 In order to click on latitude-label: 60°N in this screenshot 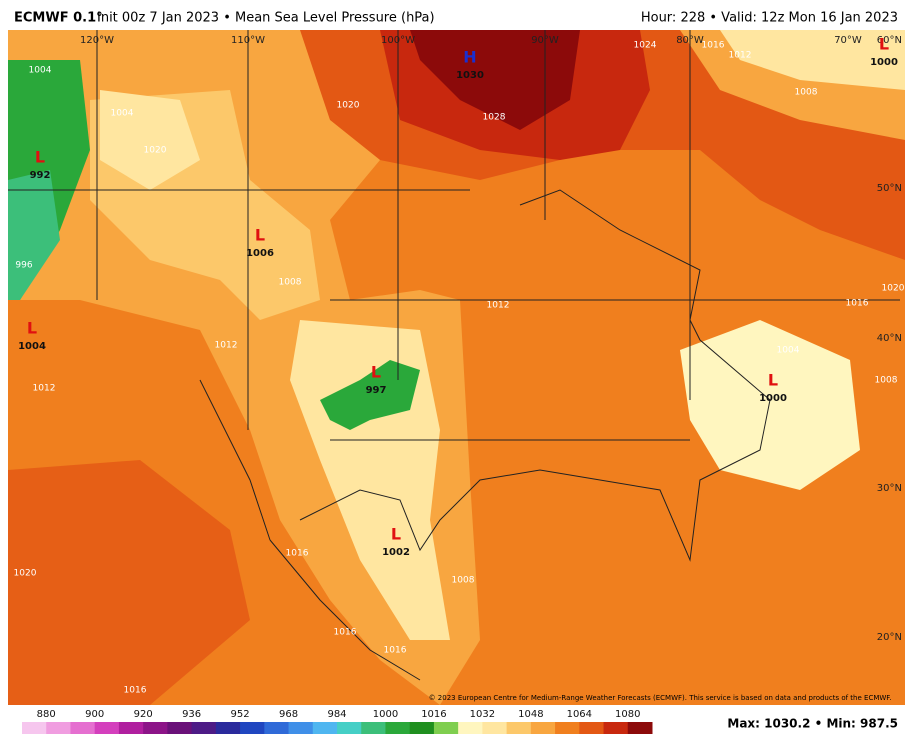, I will do `click(889, 40)`.